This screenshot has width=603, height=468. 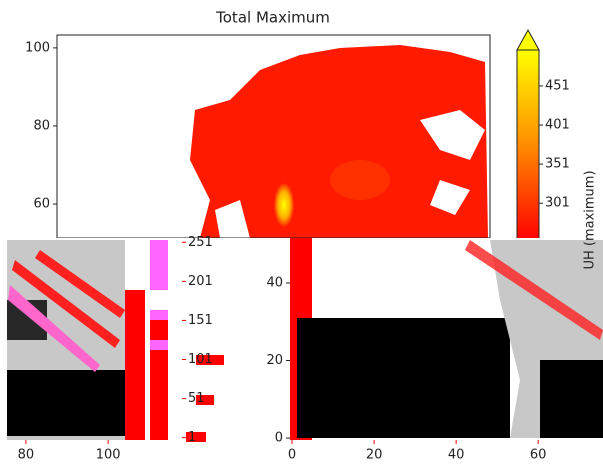 What do you see at coordinates (557, 125) in the screenshot?
I see `colorbar-tick-label: 401` at bounding box center [557, 125].